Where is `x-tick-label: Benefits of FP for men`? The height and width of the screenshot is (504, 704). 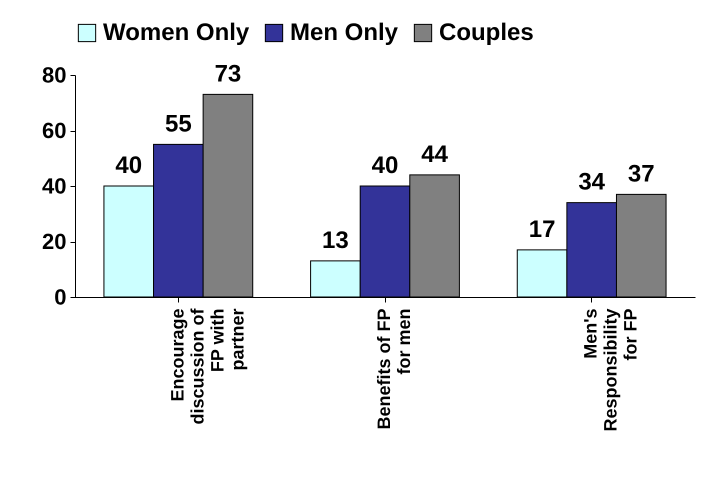
x-tick-label: Benefits of FP for men is located at coordinates (394, 369).